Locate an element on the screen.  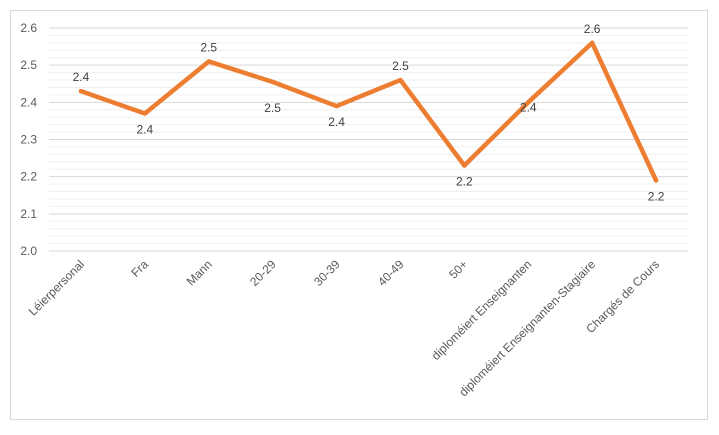
y-axis-tick-labels: 2.0 2.1 2.2 2.3 2.4 2.5 2.6 is located at coordinates (28, 139).